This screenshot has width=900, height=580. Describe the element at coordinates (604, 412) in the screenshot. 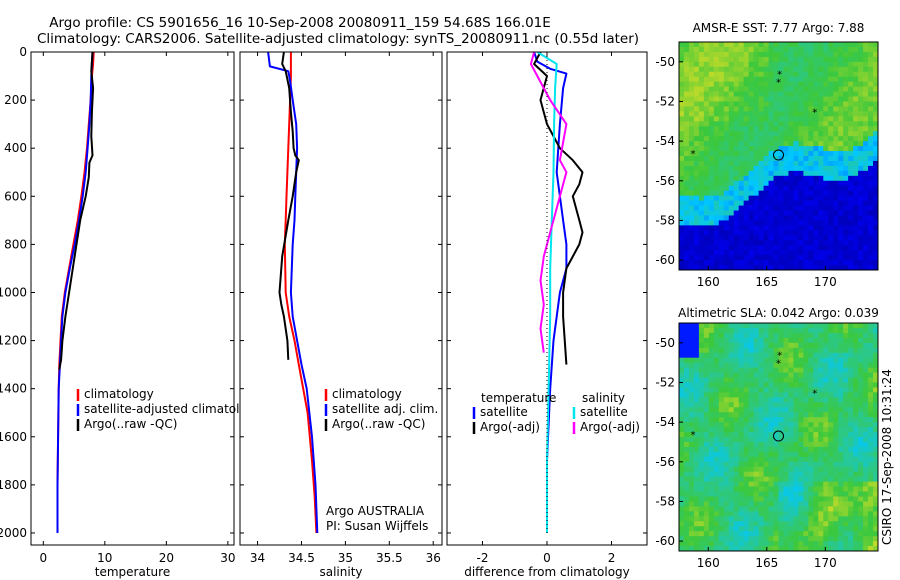

I see `legend-label: satellite` at that location.